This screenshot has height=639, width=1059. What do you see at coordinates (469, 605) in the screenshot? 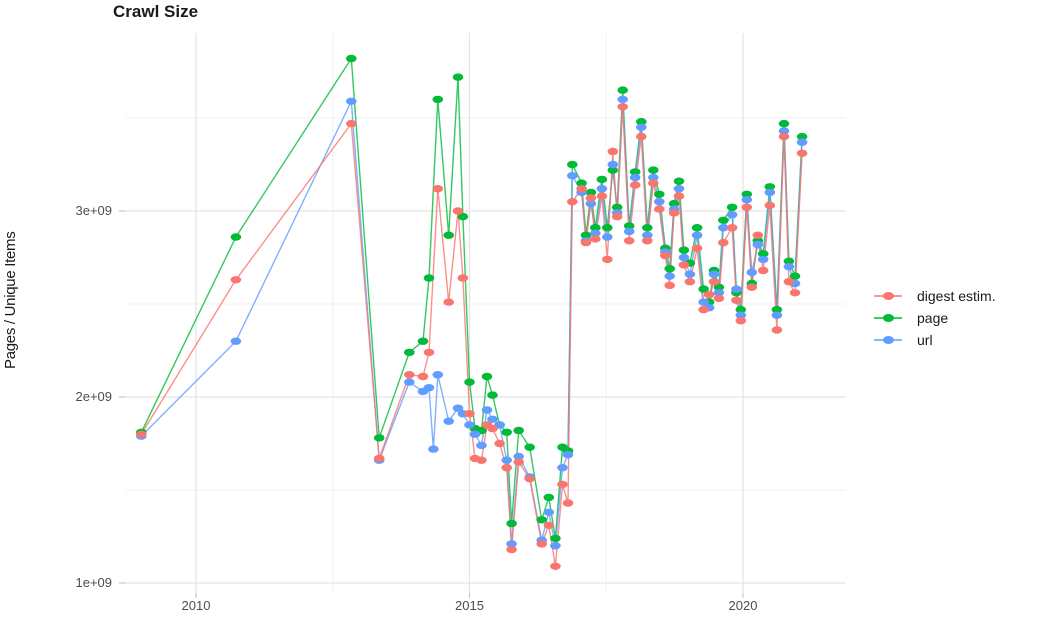
I see `x-tick-label: 2015` at bounding box center [469, 605].